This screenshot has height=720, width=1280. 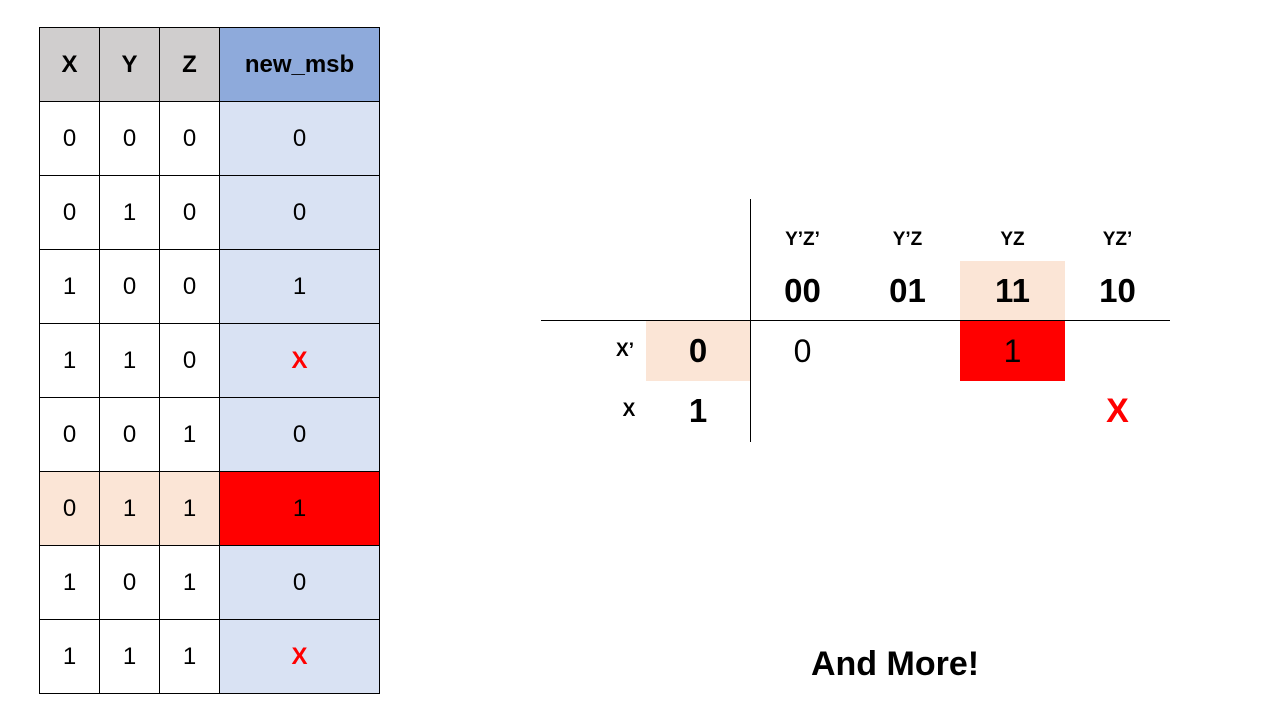 I want to click on table-row-highlighted: 0 1 1 1, so click(x=209, y=508).